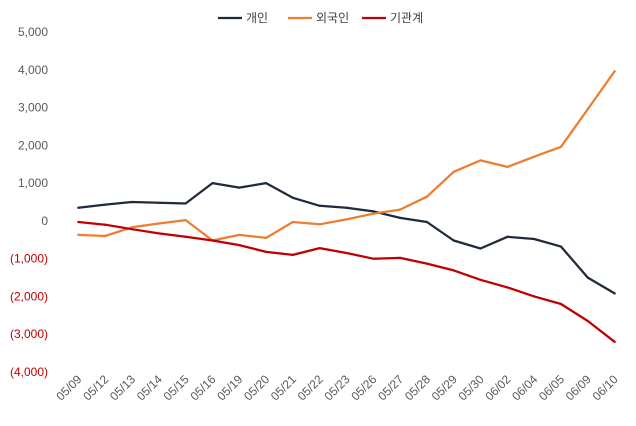  What do you see at coordinates (551, 387) in the screenshot?
I see `x-tick-label: 06/05` at bounding box center [551, 387].